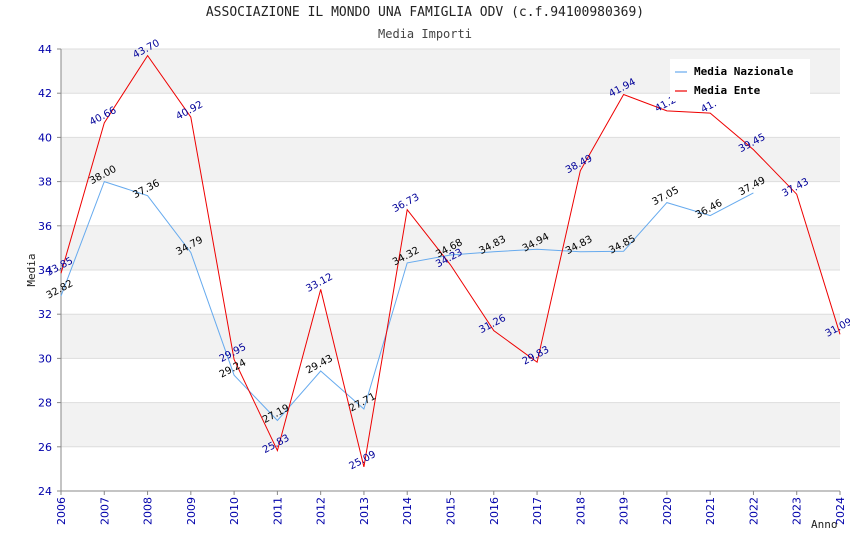 This screenshot has height=550, width=850. I want to click on y-tick-label-40: 40, so click(45, 137).